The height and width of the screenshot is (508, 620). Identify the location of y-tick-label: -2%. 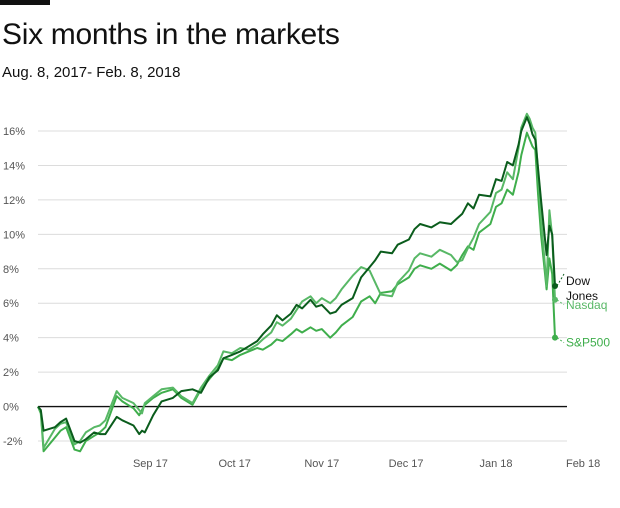
(13, 442).